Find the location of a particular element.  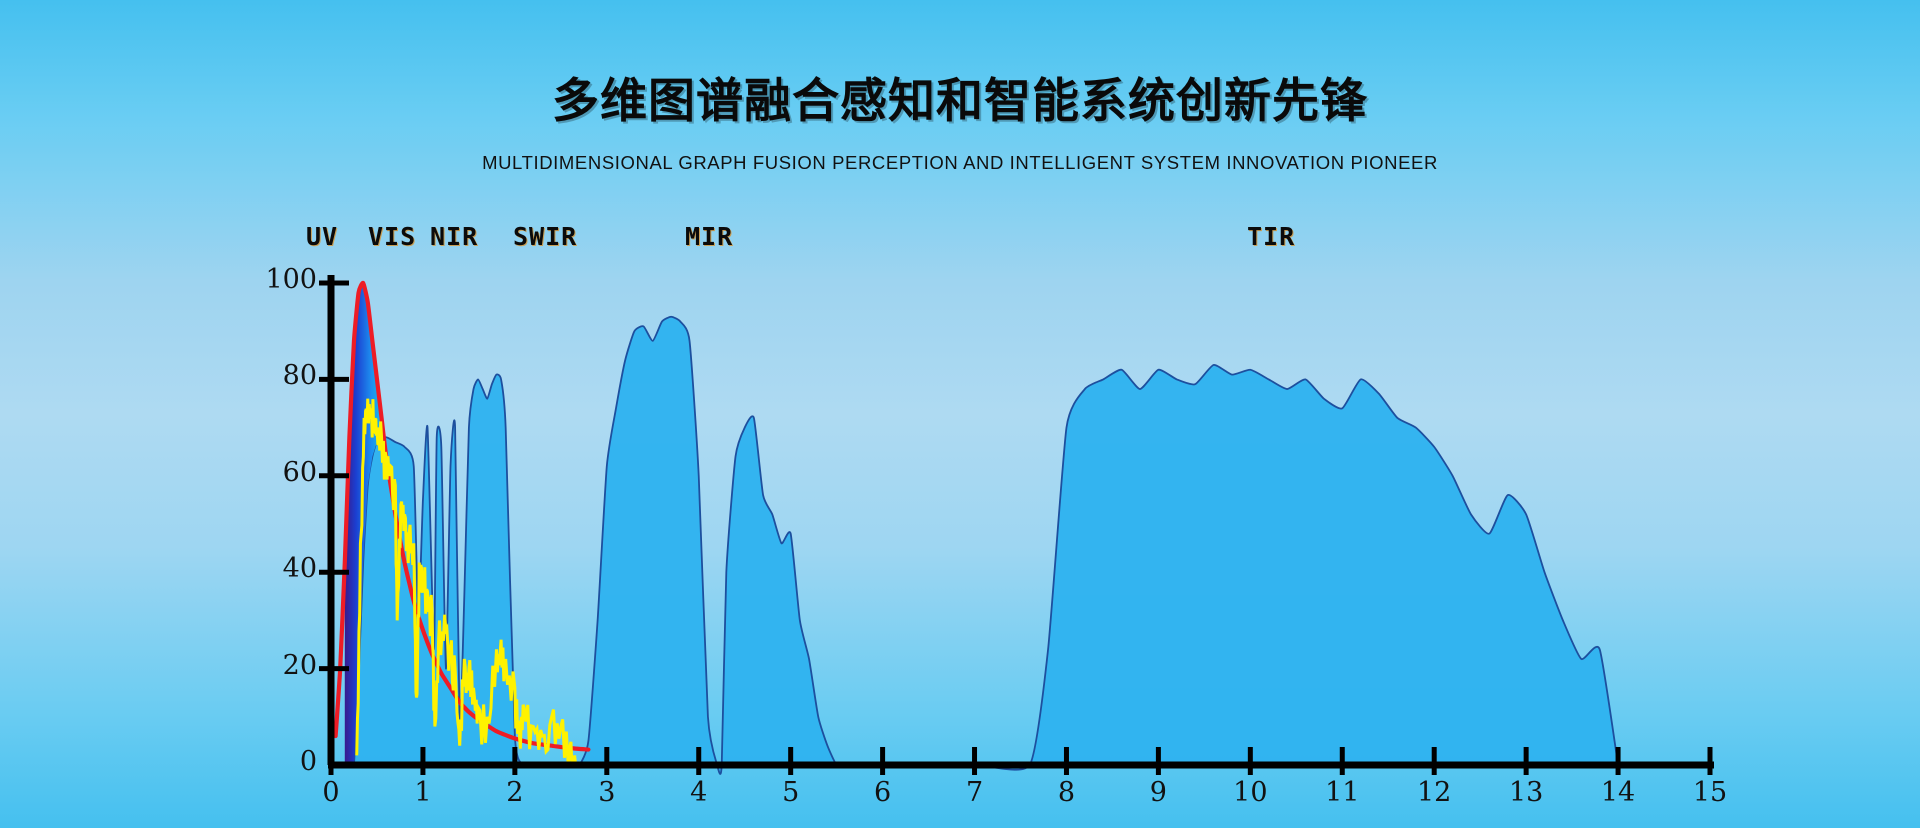

x-tick-0: 0 is located at coordinates (331, 792).